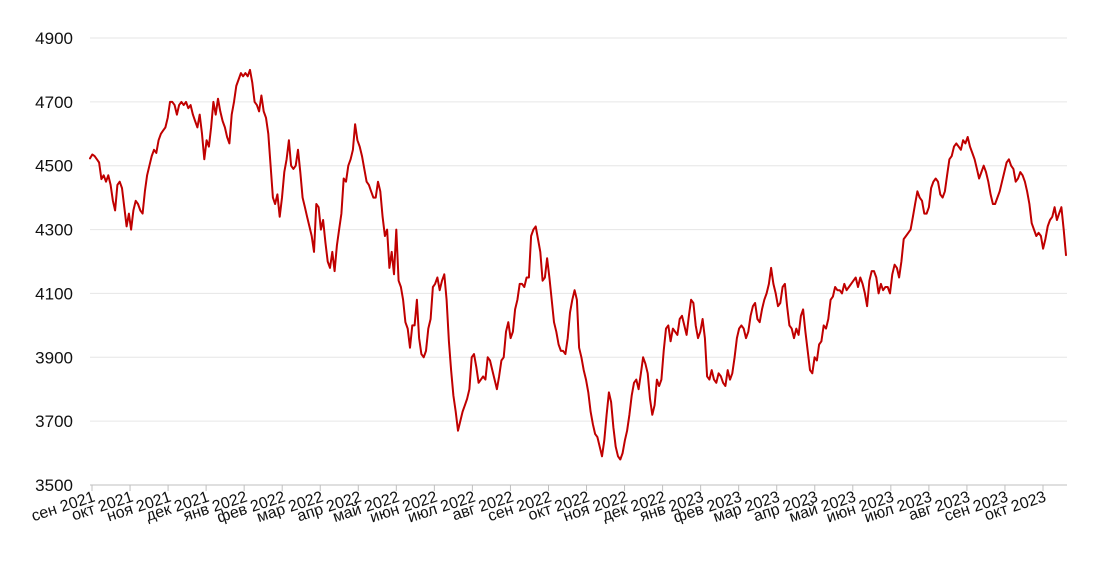 Image resolution: width=1100 pixels, height=563 pixels. What do you see at coordinates (54, 357) in the screenshot?
I see `y-tick-label: 3900` at bounding box center [54, 357].